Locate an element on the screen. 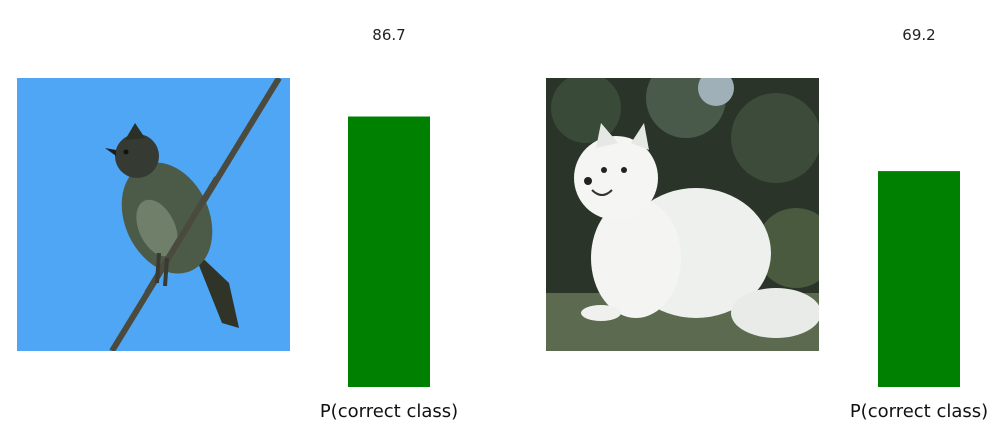  bar-chart-bird: 86.7 P(correct class) is located at coordinates (389, 224).